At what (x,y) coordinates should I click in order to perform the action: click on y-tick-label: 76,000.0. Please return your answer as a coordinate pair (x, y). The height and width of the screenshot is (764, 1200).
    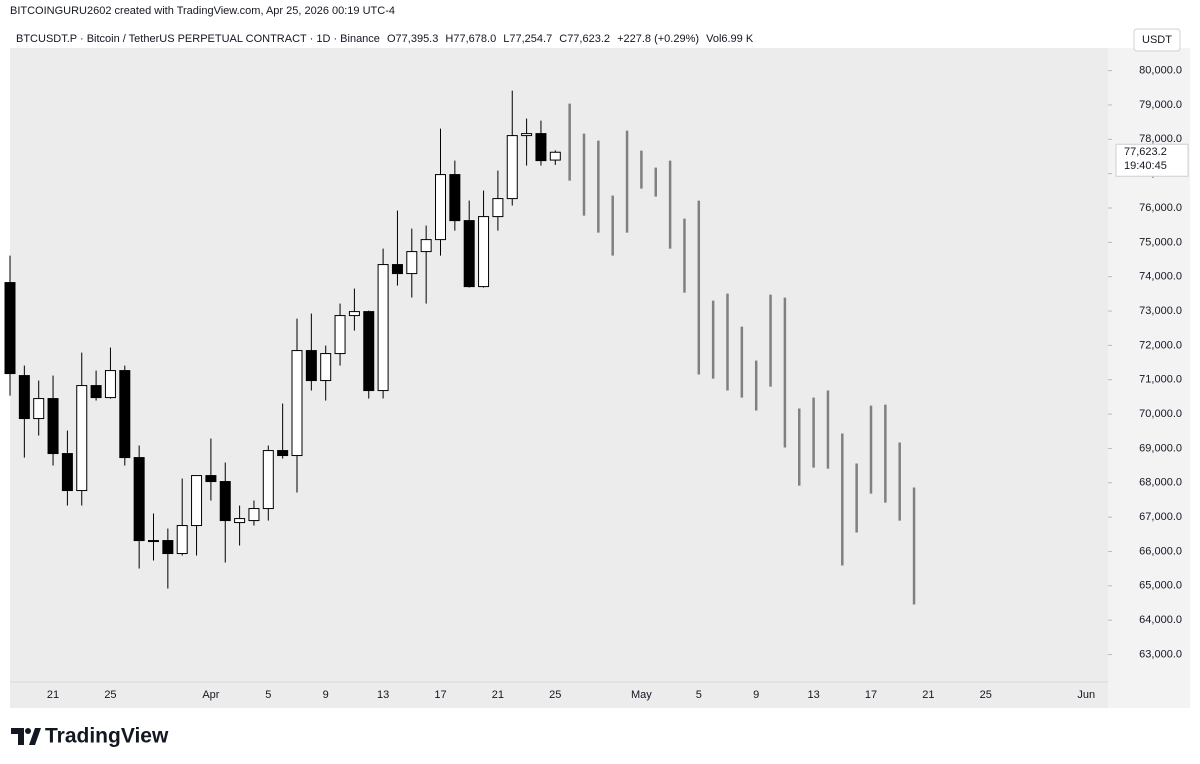
    Looking at the image, I should click on (1160, 208).